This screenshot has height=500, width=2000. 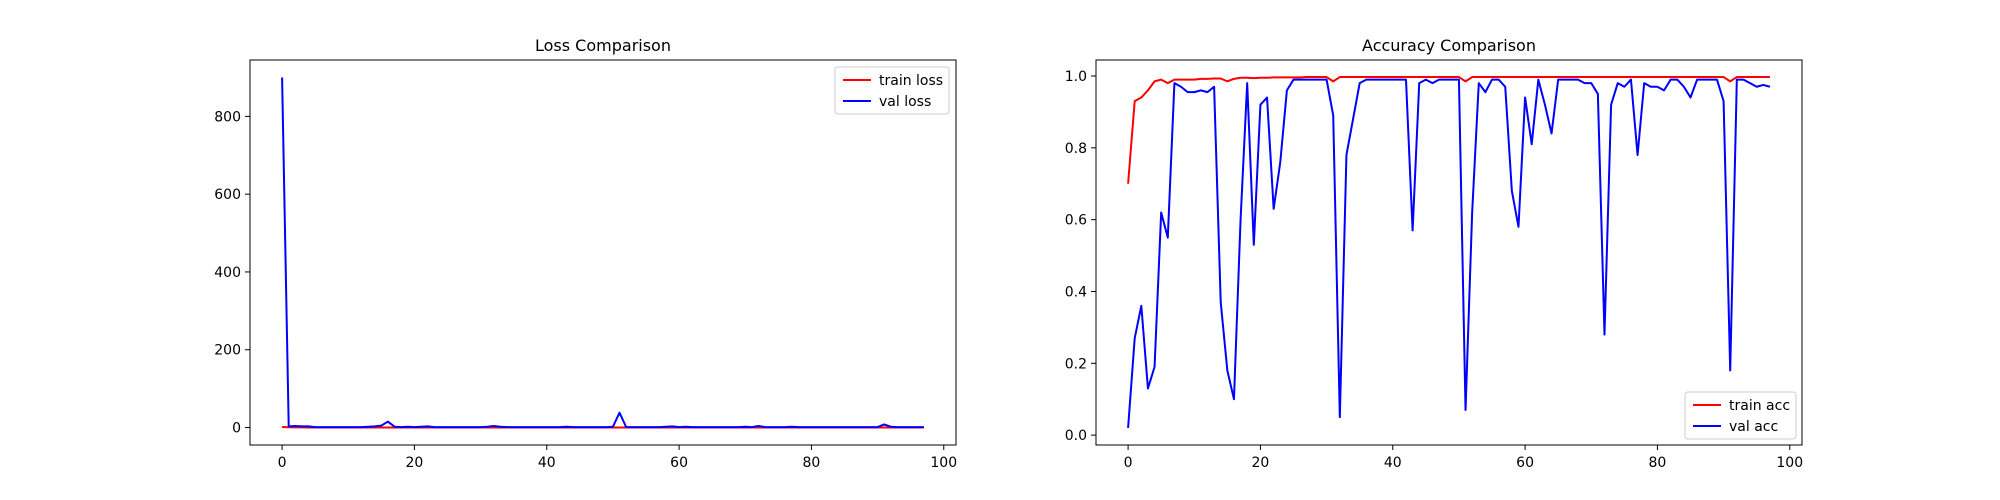 I want to click on accuracy-y-tick-label: 0.8, so click(x=1076, y=149).